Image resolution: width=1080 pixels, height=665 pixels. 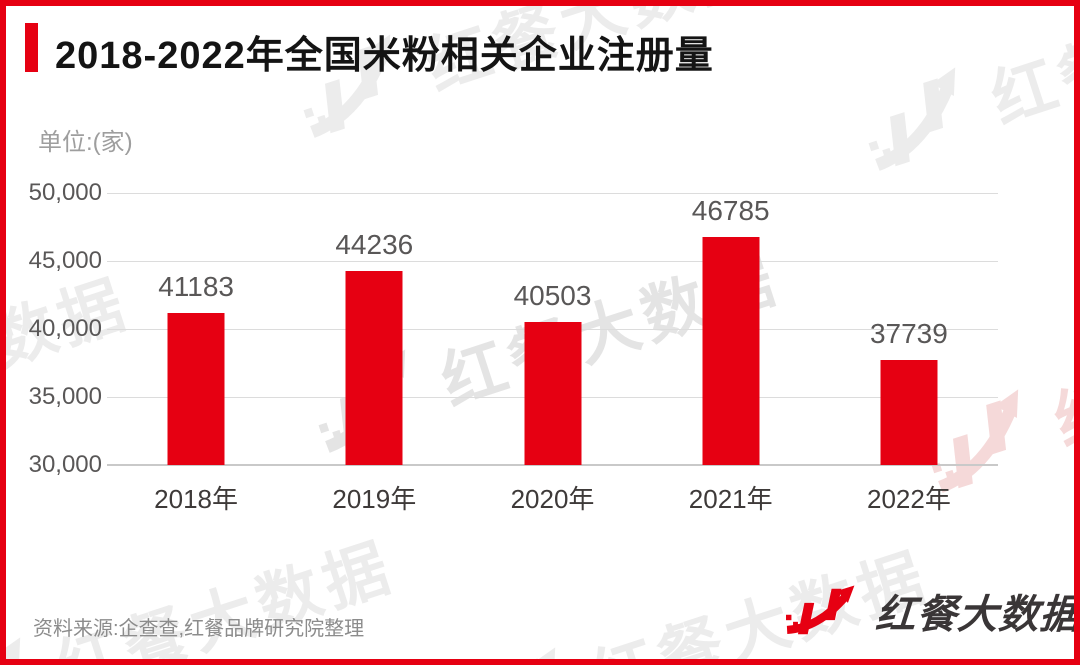 I want to click on y-axis-tick-label: 30,000, so click(x=65, y=464).